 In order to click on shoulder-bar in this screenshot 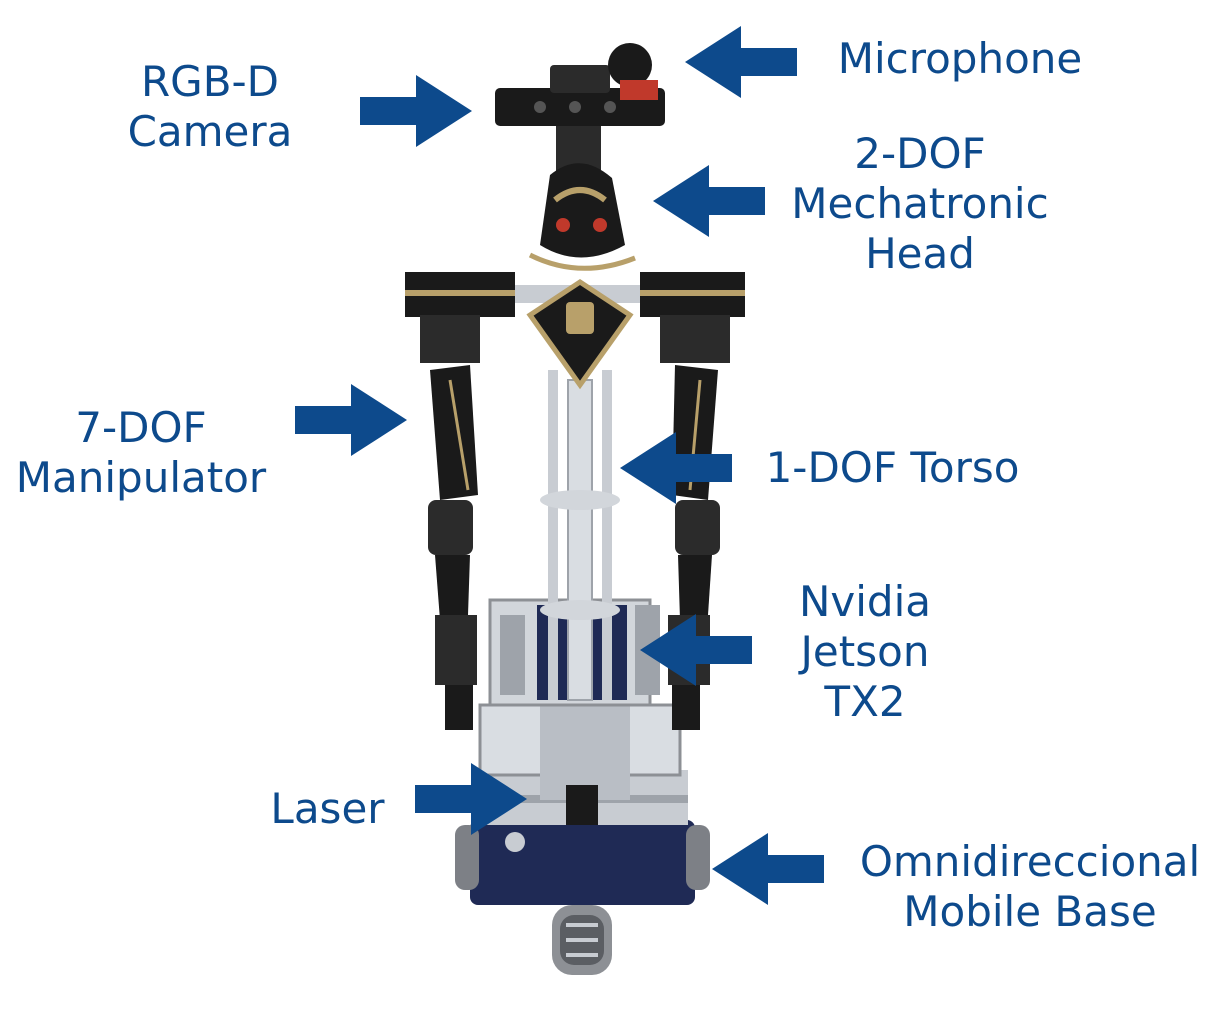, I will do `click(575, 331)`.